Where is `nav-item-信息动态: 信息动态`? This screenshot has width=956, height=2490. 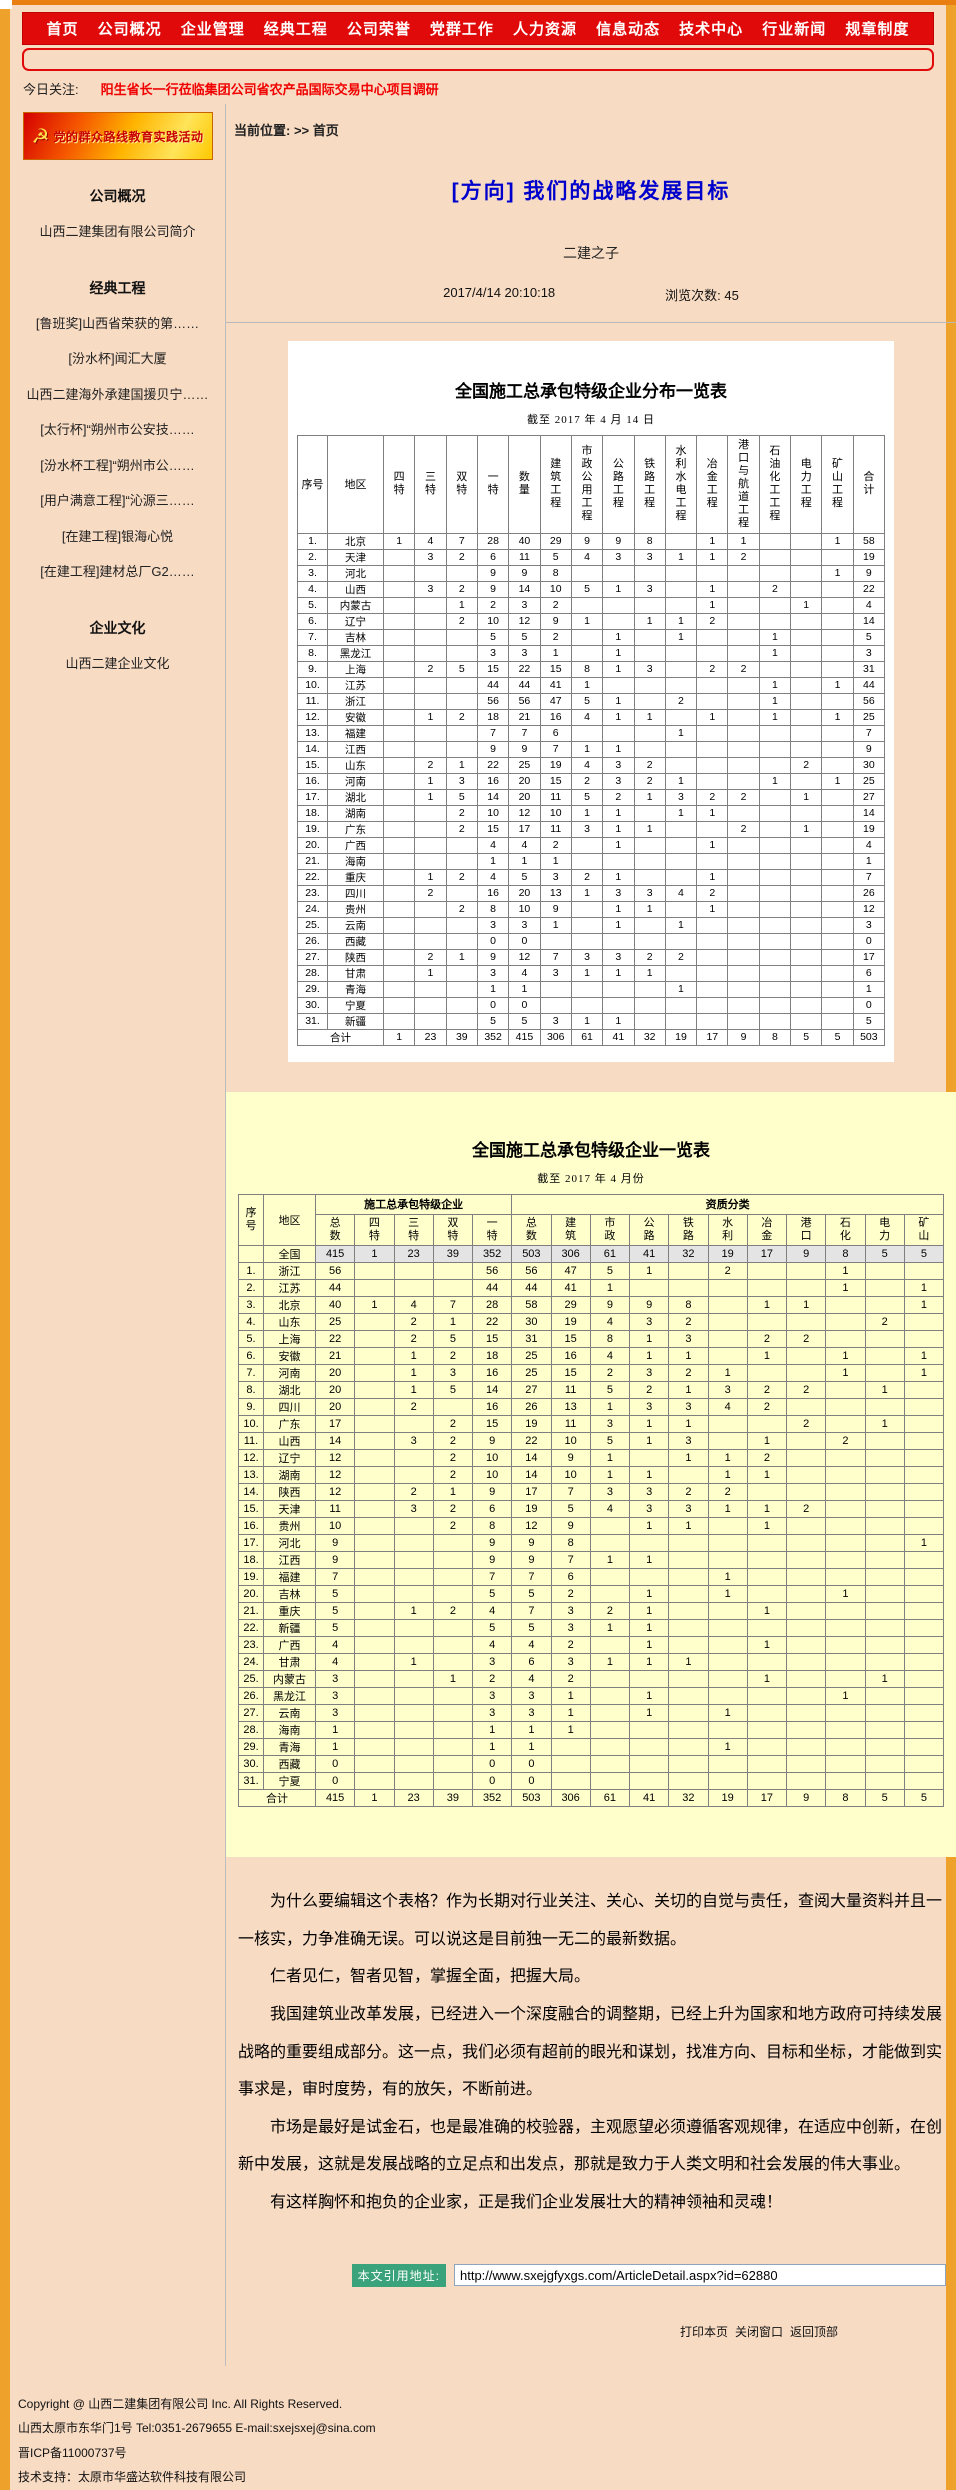 nav-item-信息动态: 信息动态 is located at coordinates (628, 29).